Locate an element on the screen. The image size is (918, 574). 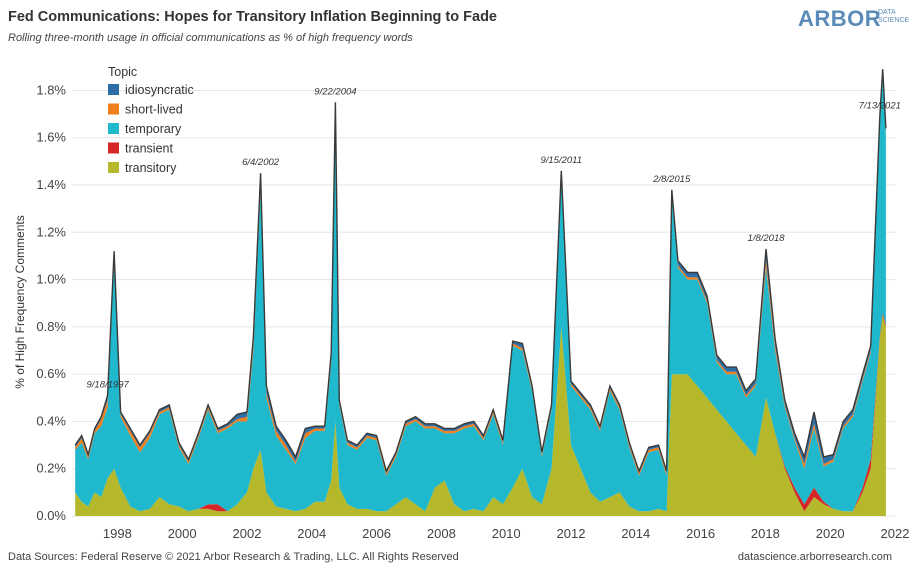
x-tick-label: 2008 is located at coordinates (441, 533).